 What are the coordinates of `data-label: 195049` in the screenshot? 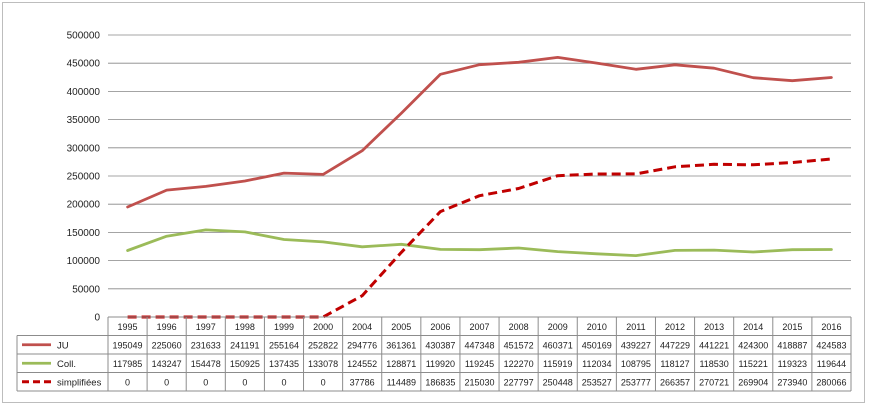 It's located at (128, 345).